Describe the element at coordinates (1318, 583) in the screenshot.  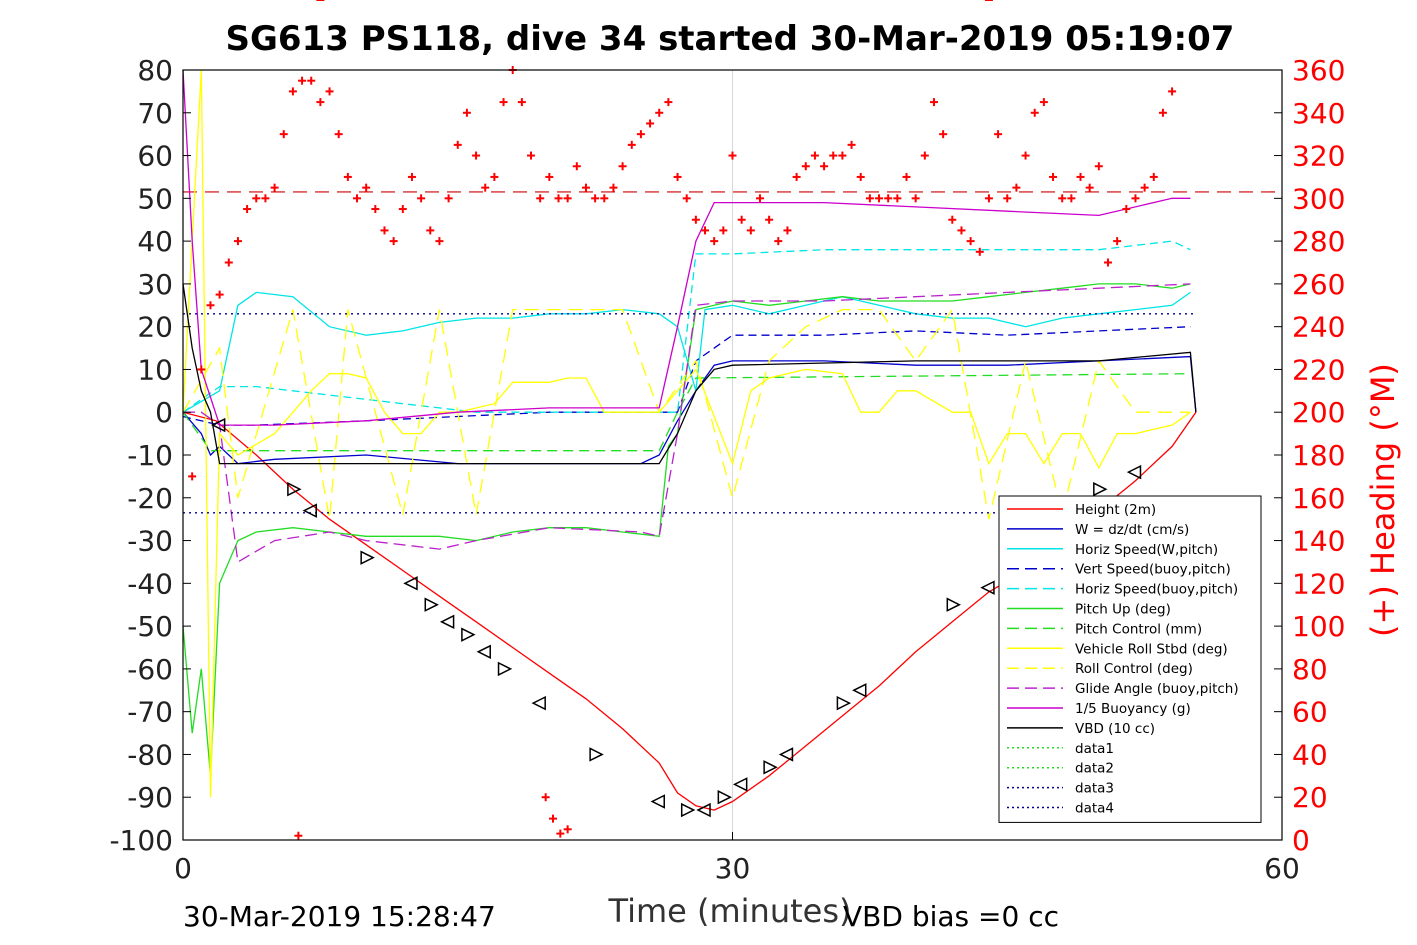
I see `y-right-tick-label: 120` at that location.